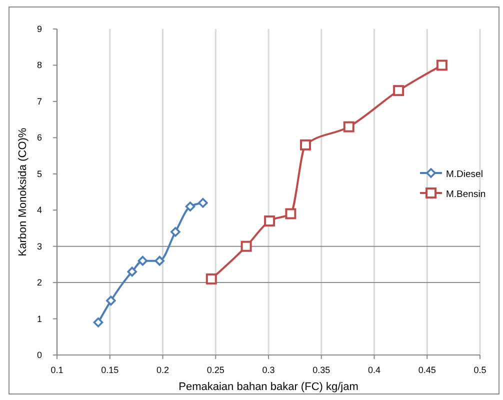 The height and width of the screenshot is (400, 503). I want to click on x-tick-label: 0.2, so click(163, 370).